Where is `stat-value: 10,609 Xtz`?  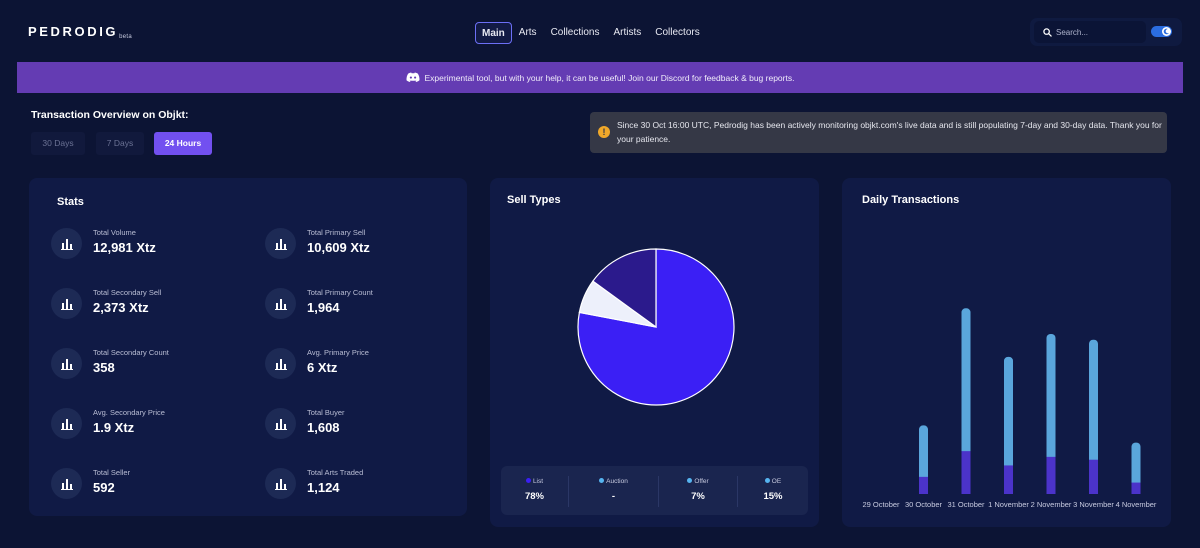 stat-value: 10,609 Xtz is located at coordinates (338, 247).